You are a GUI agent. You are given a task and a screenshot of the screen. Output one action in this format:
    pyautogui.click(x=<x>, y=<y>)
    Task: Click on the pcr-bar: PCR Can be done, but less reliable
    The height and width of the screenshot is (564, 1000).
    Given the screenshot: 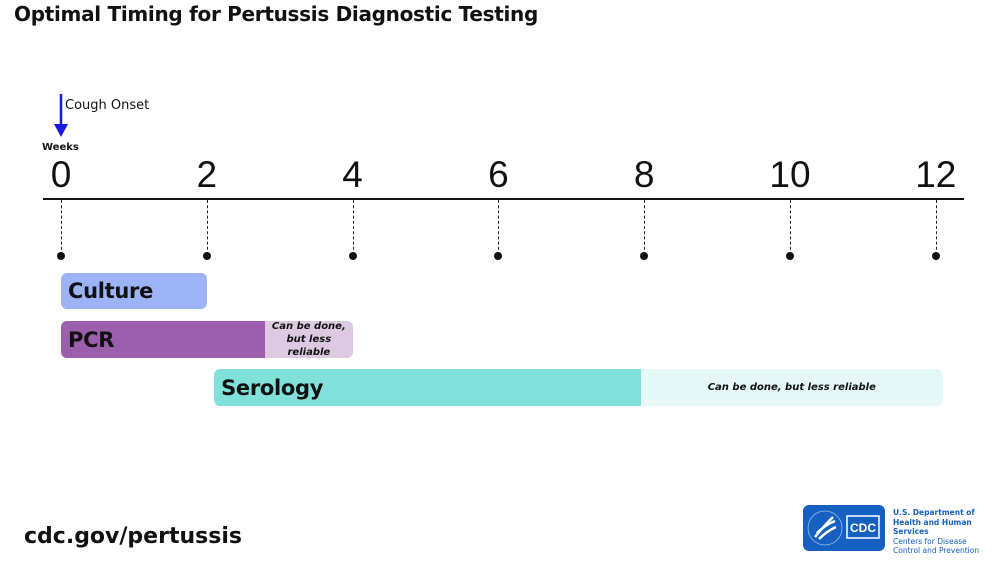 What is the action you would take?
    pyautogui.click(x=207, y=339)
    